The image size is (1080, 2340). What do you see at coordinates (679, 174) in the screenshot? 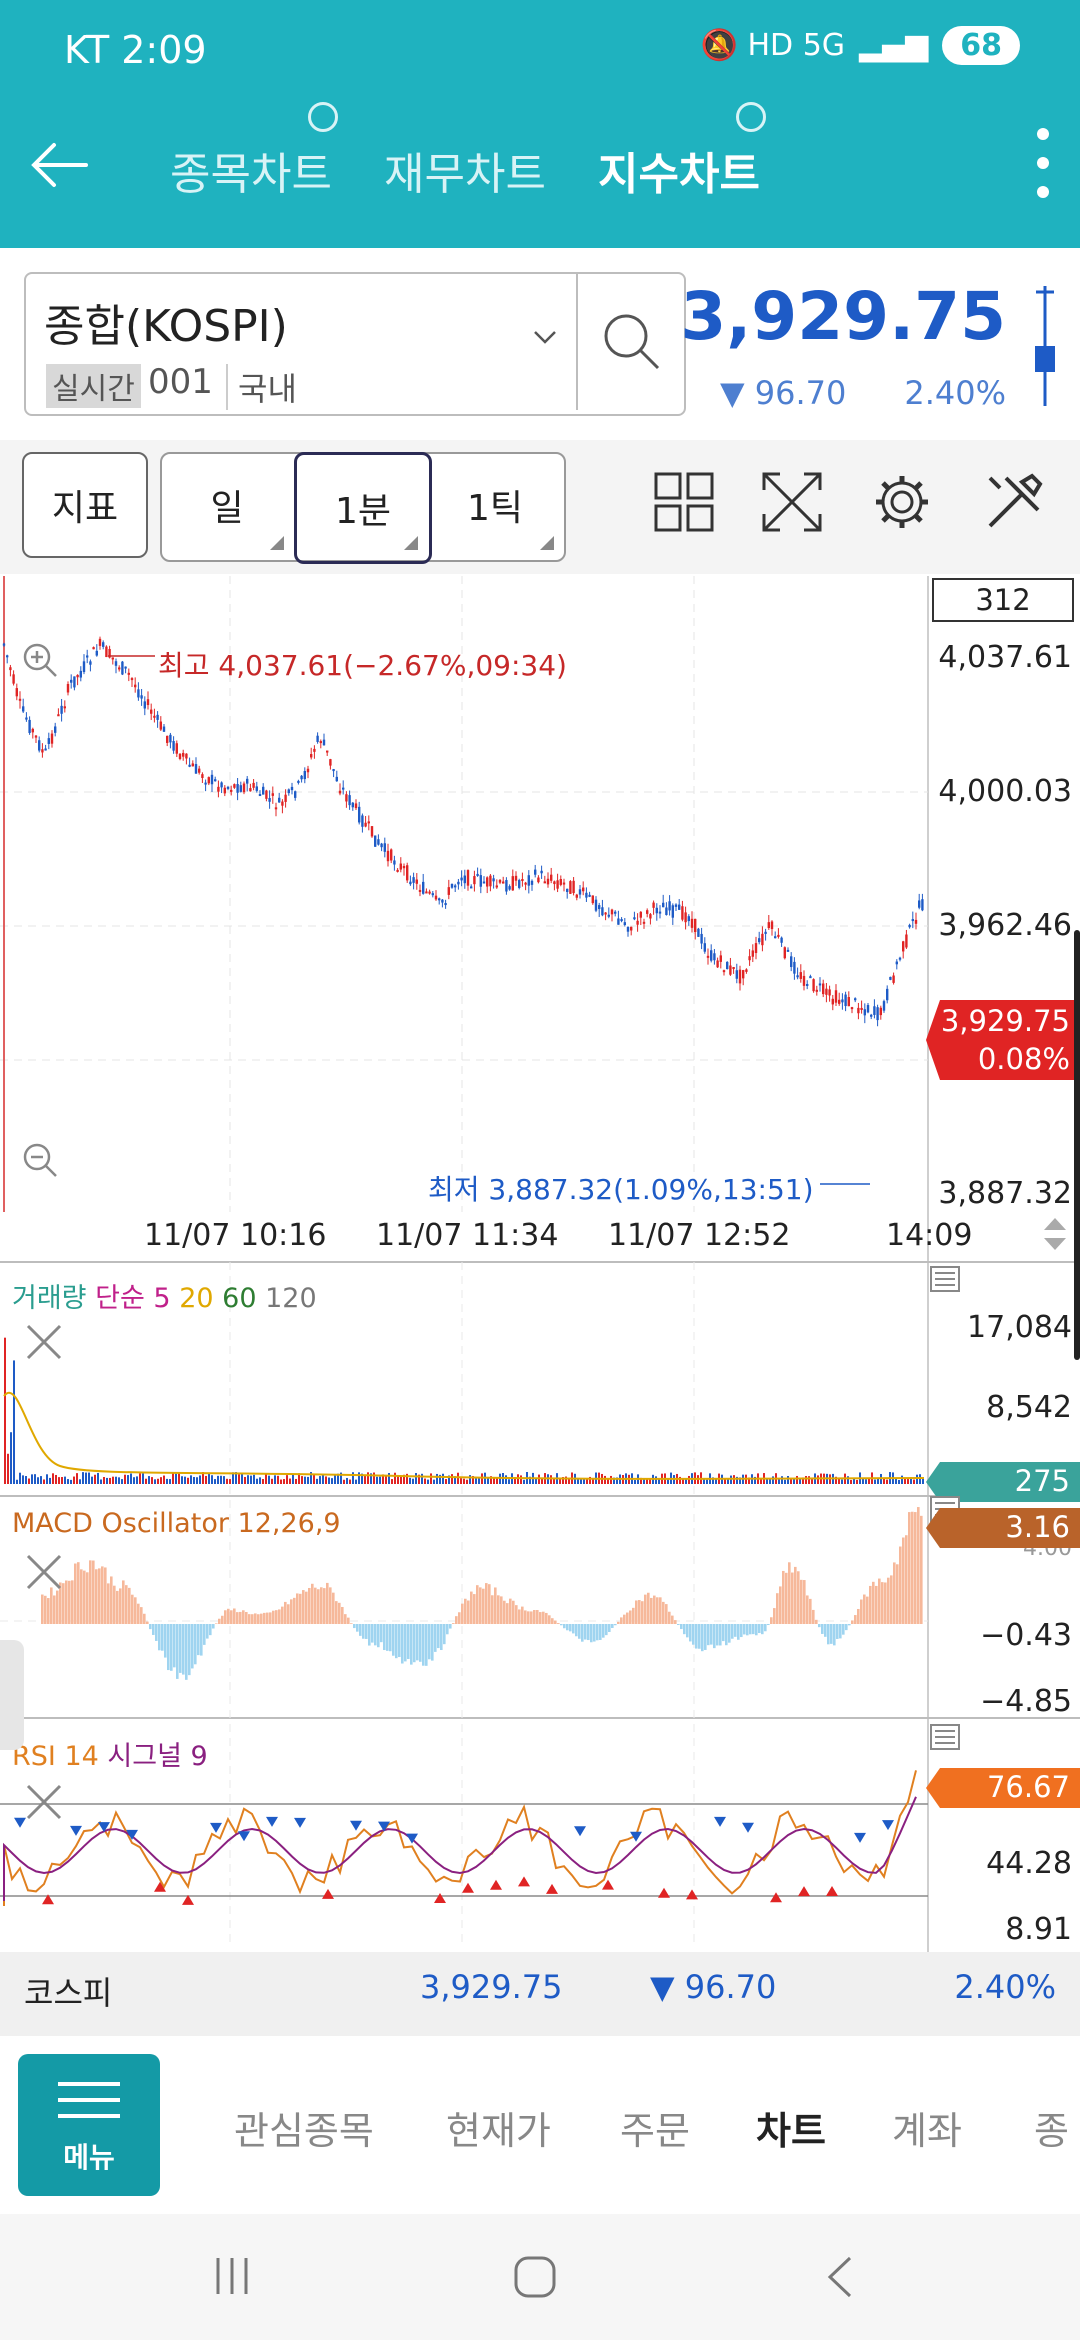
I see `tab-index-chart: 지수차트` at bounding box center [679, 174].